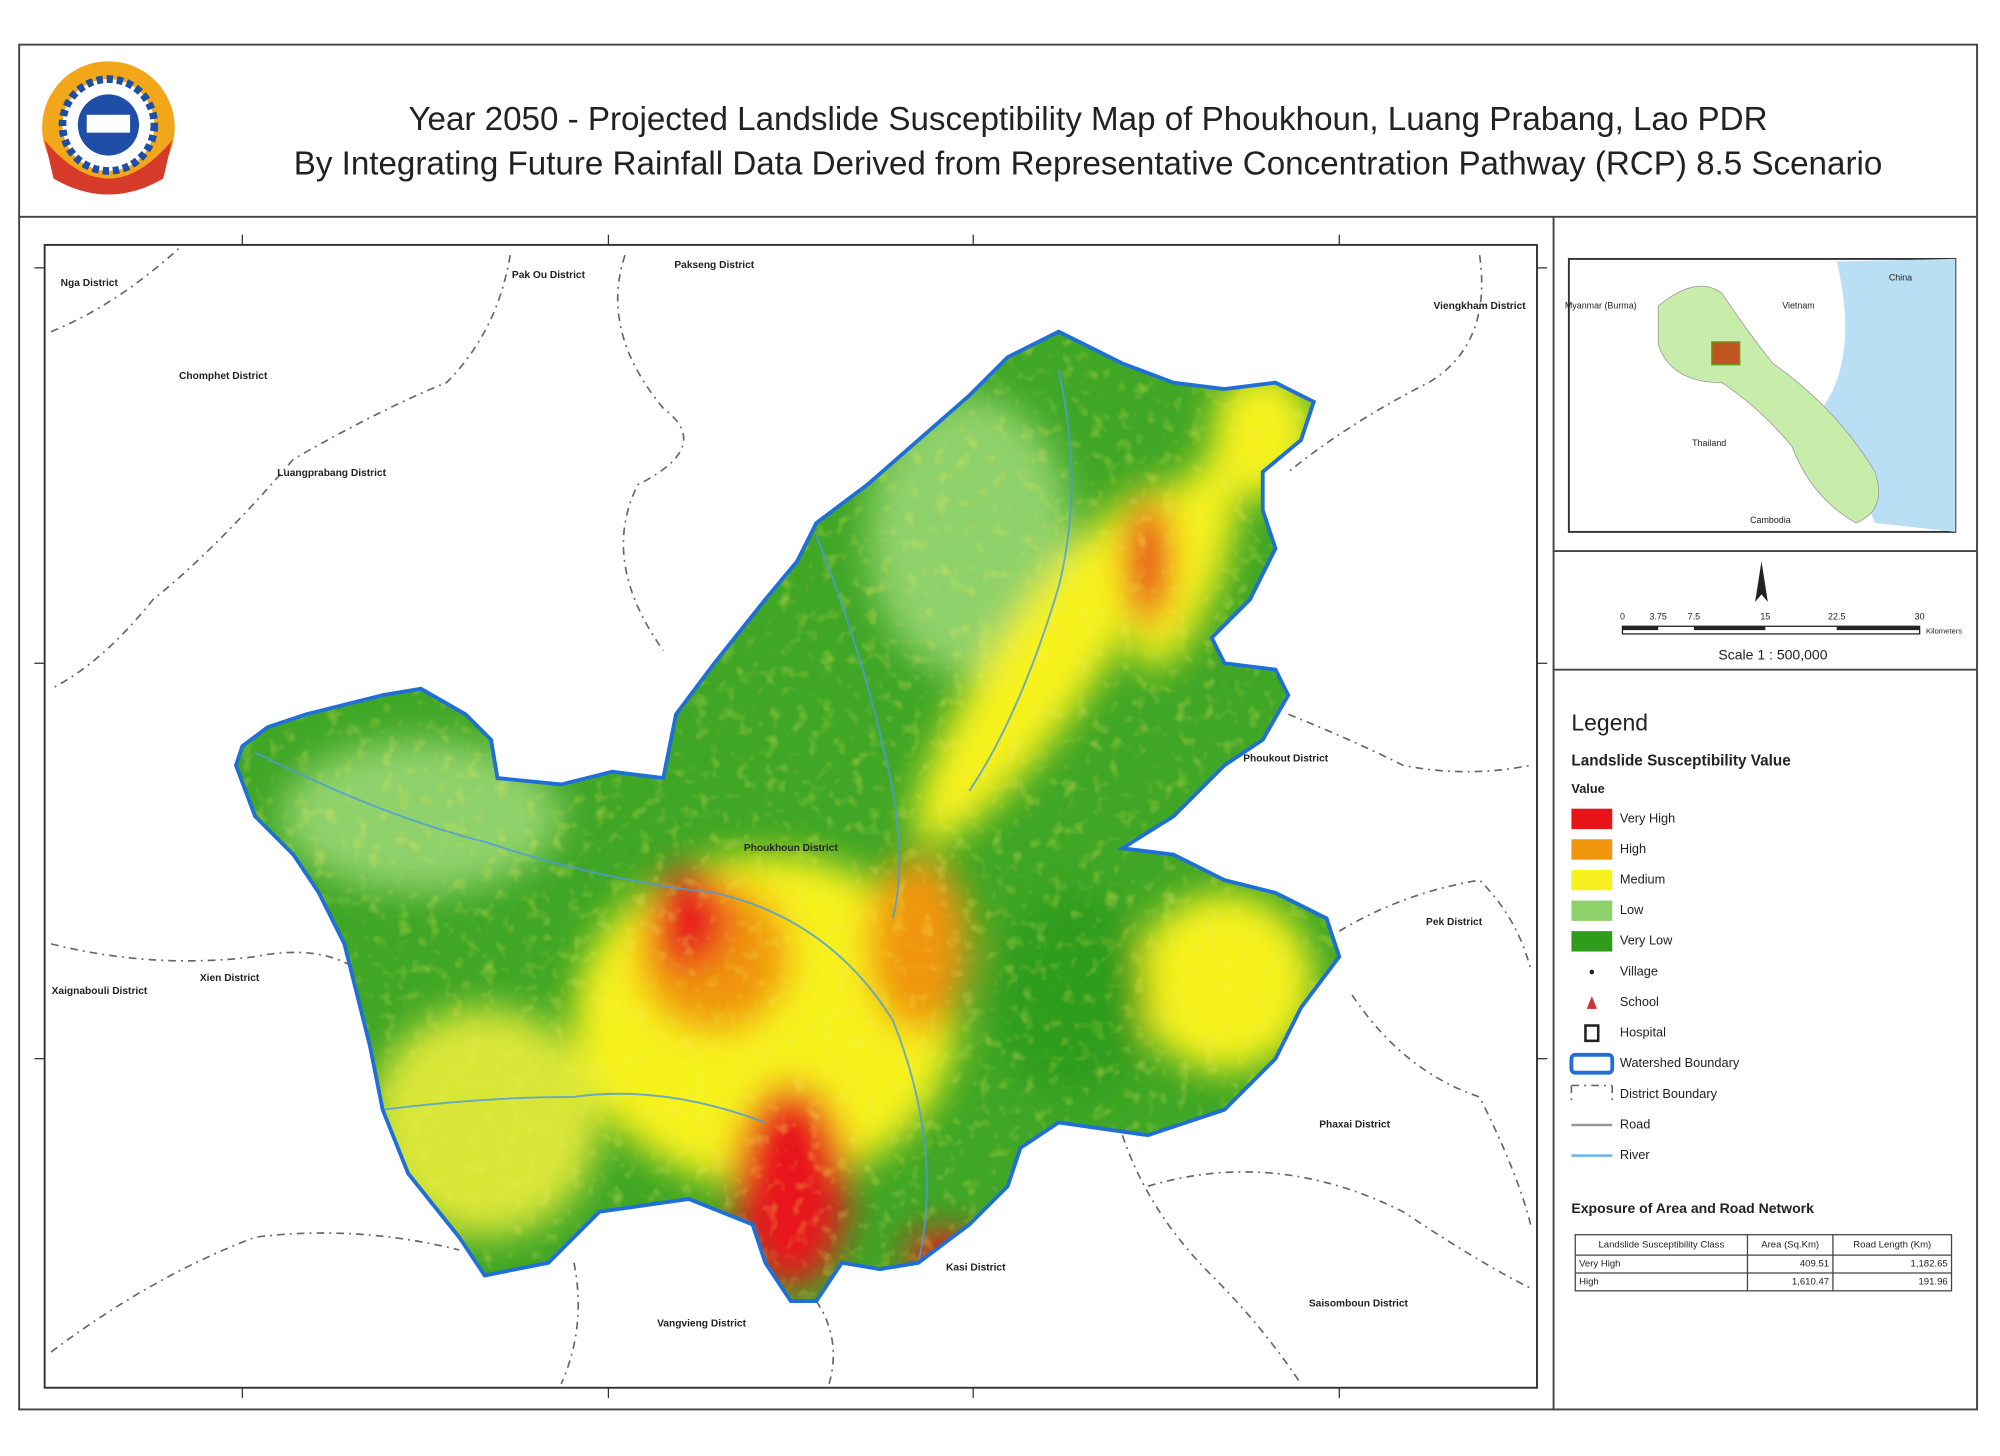 This screenshot has height=1456, width=2000. Describe the element at coordinates (108, 128) in the screenshot. I see `logo` at that location.